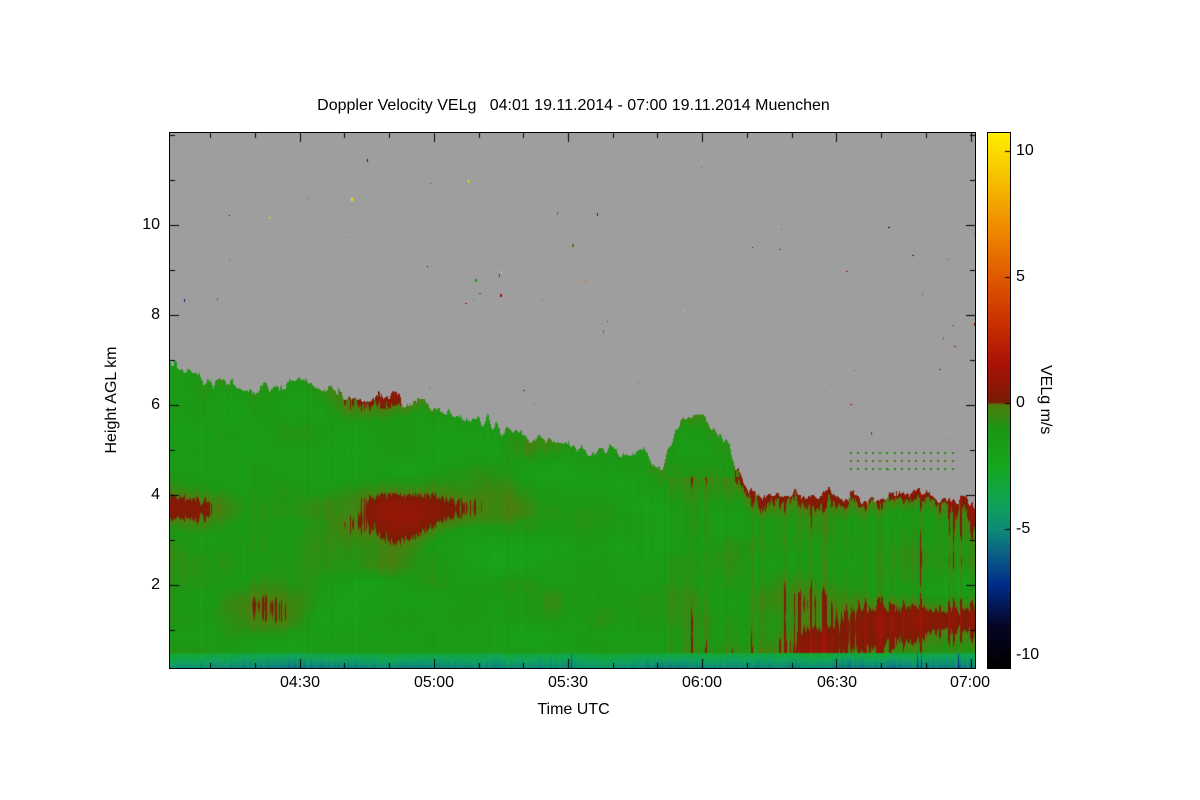  What do you see at coordinates (1023, 528) in the screenshot?
I see `colorbar-tick-label: -5` at bounding box center [1023, 528].